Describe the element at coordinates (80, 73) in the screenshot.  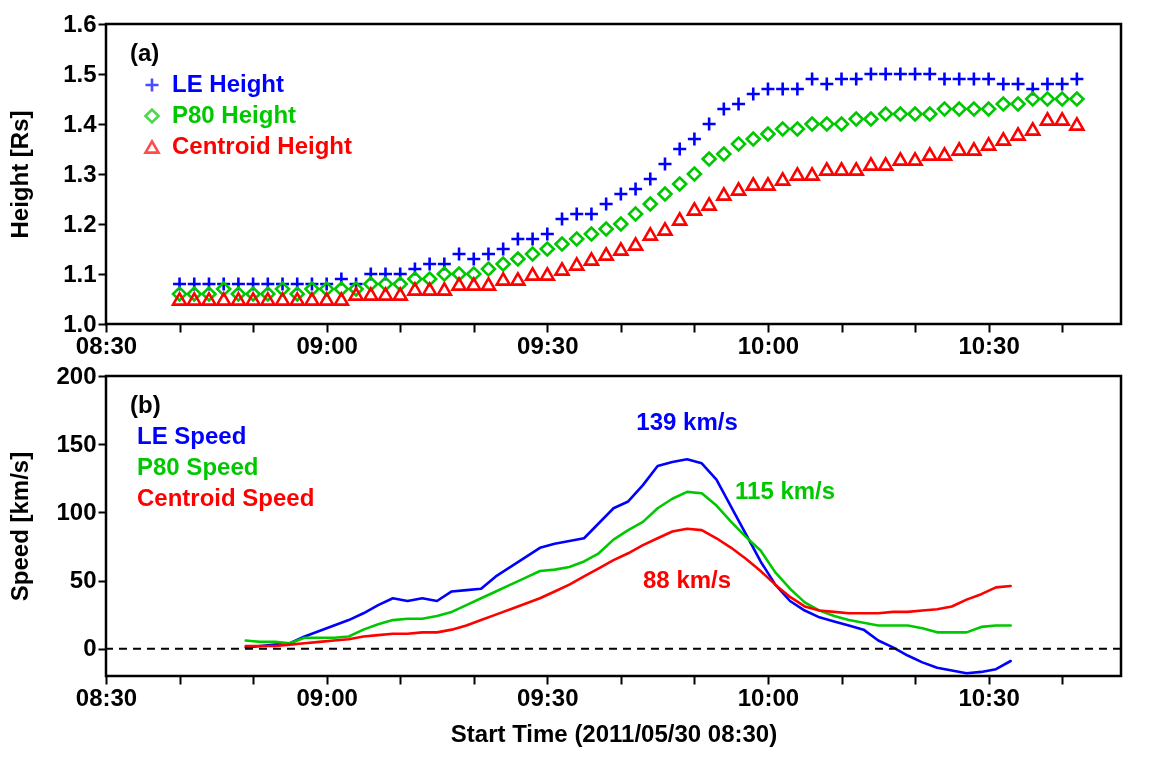
I see `y-tick-label: 1.5` at that location.